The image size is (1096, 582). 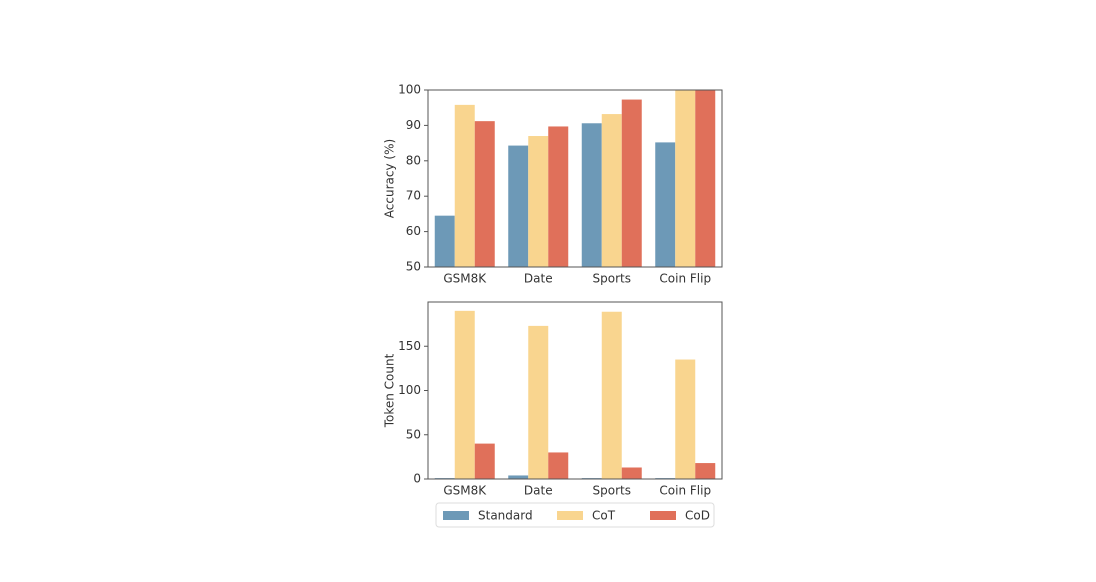 What do you see at coordinates (413, 196) in the screenshot?
I see `y-tick-label: 70` at bounding box center [413, 196].